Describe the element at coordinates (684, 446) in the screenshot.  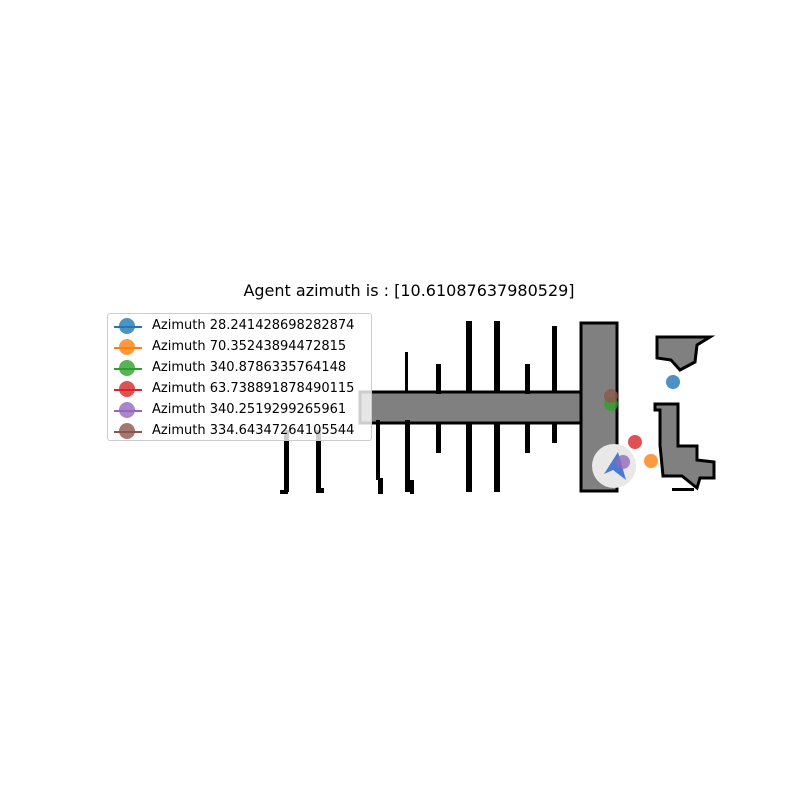
I see `lower-right-room` at that location.